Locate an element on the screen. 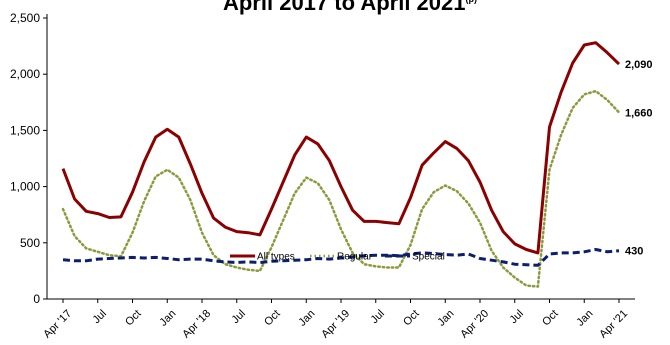 This screenshot has height=345, width=670. y-tick-label: 0 is located at coordinates (36, 299).